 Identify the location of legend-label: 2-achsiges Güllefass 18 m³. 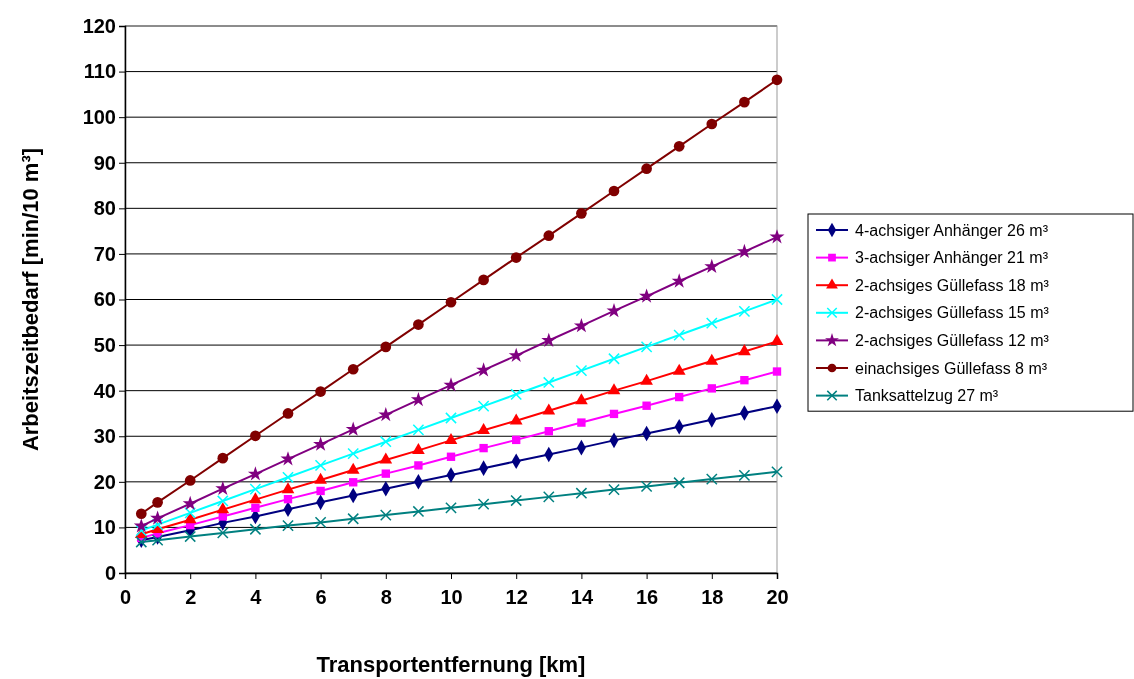
(952, 285).